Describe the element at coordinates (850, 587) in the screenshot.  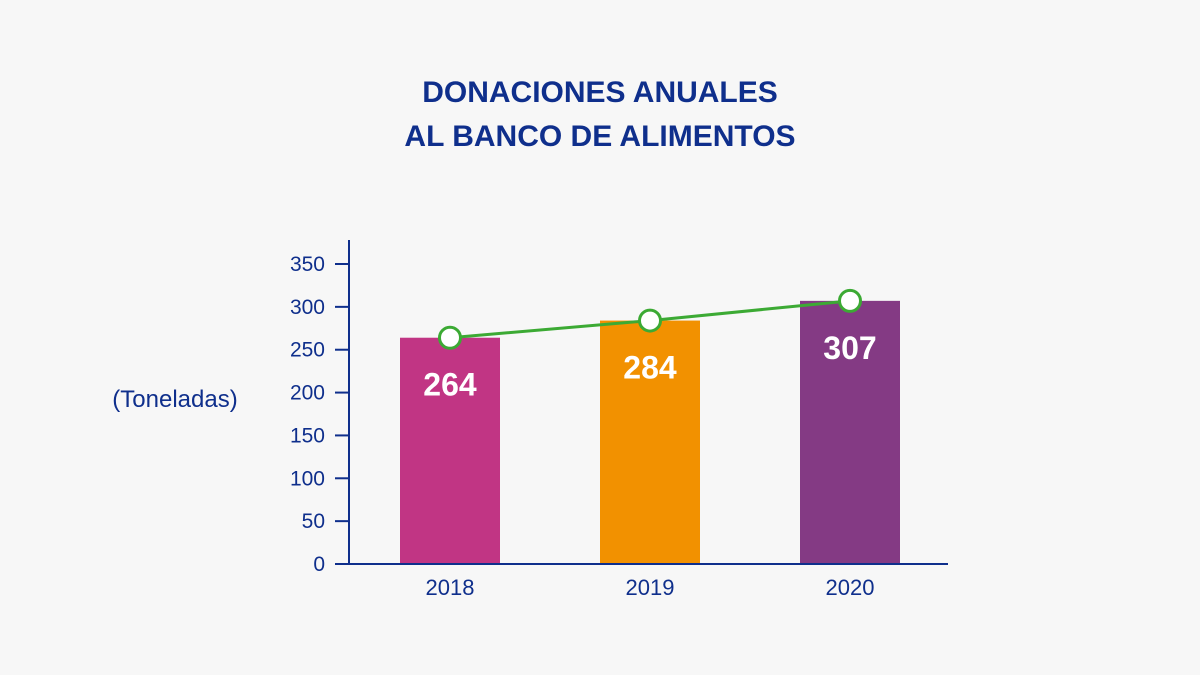
I see `x-tick-label: 2020` at that location.